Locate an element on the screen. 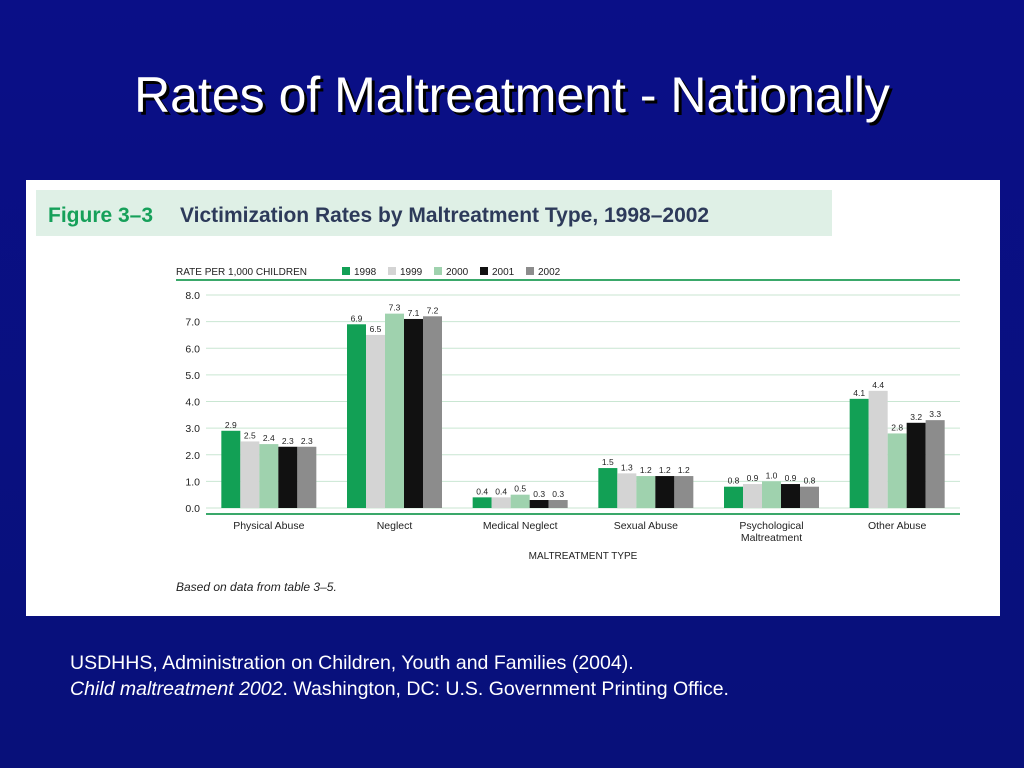 This screenshot has width=1024, height=768. x-tick-label: Physical Abuse is located at coordinates (268, 526).